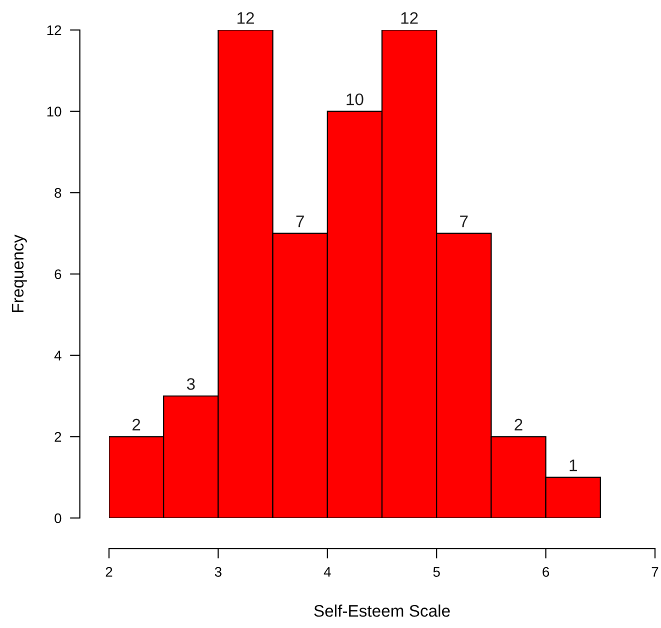  Describe the element at coordinates (58, 274) in the screenshot. I see `y-tick-label: 6` at that location.